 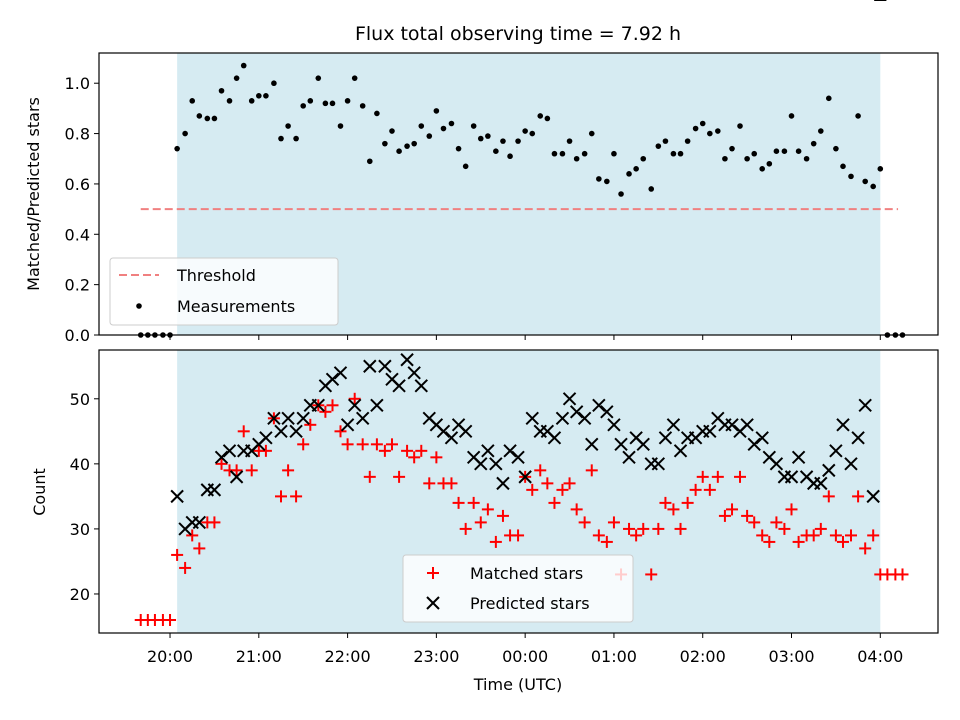 What do you see at coordinates (77, 335) in the screenshot?
I see `ratio-y-tick-label: 0.0` at bounding box center [77, 335].